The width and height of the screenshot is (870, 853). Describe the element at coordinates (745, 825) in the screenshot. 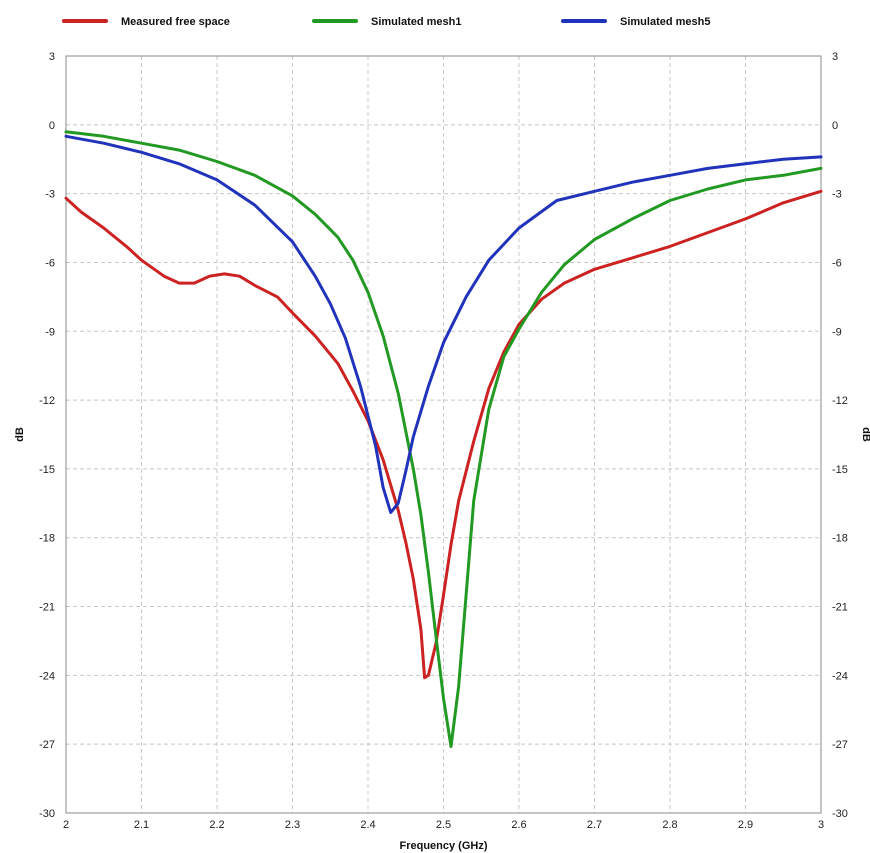

I see `x-tick-label: 2.9` at that location.